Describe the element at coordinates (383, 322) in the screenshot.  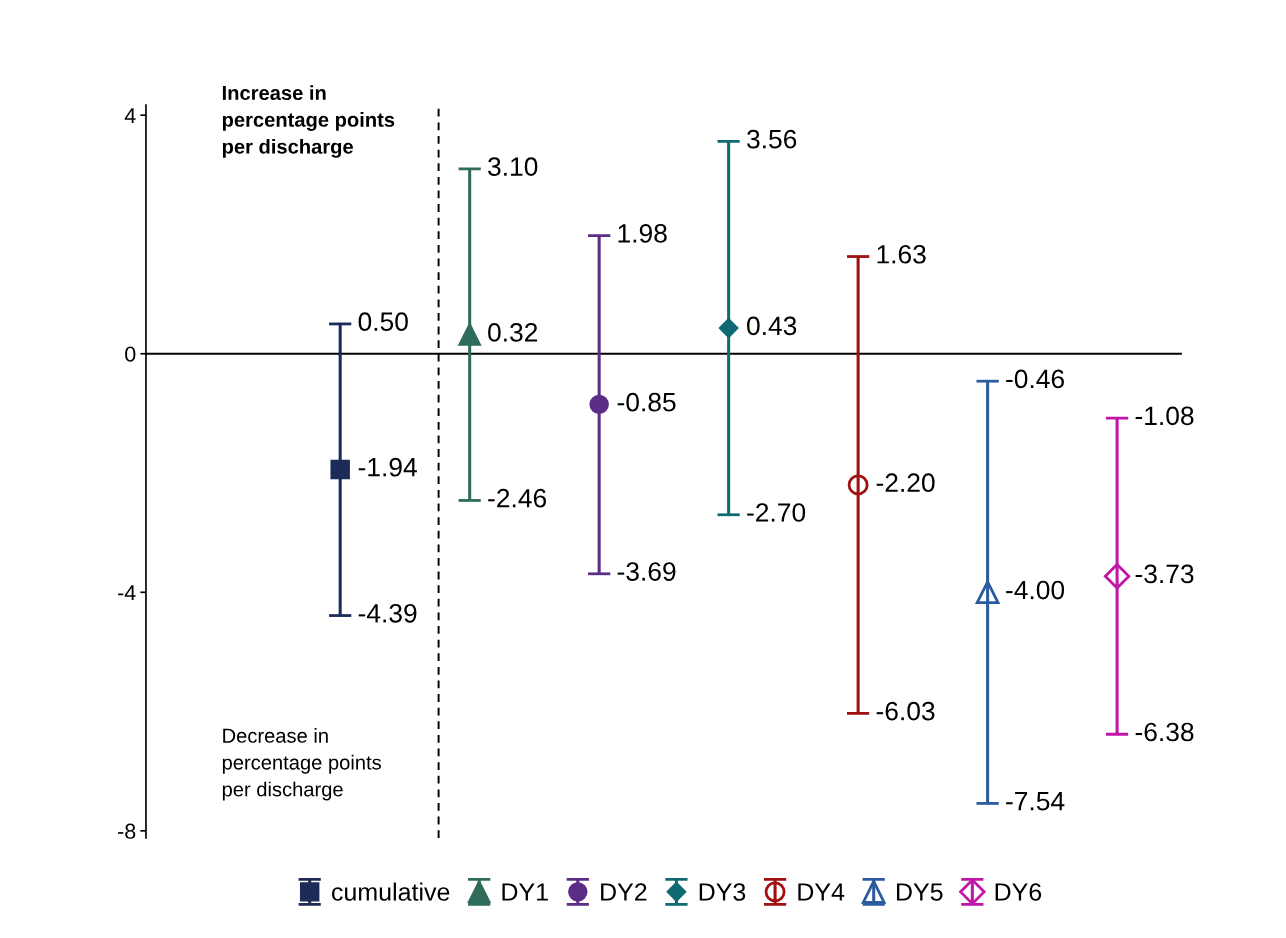
I see `annotation: 0.50` at that location.